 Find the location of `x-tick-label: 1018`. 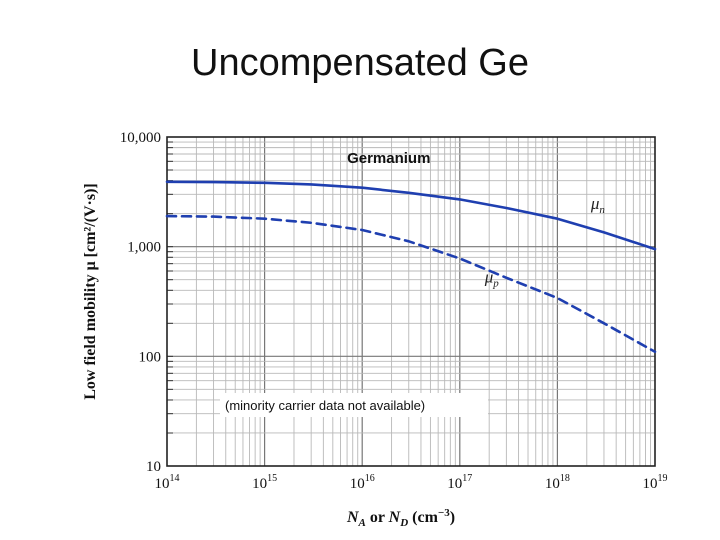

x-tick-label: 1018 is located at coordinates (557, 482).